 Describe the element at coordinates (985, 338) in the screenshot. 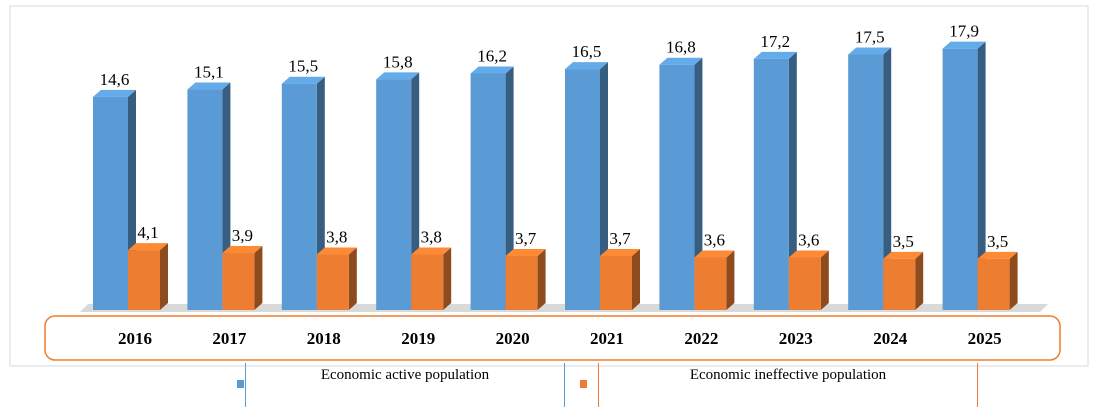

I see `x-tick-label: 2025` at that location.